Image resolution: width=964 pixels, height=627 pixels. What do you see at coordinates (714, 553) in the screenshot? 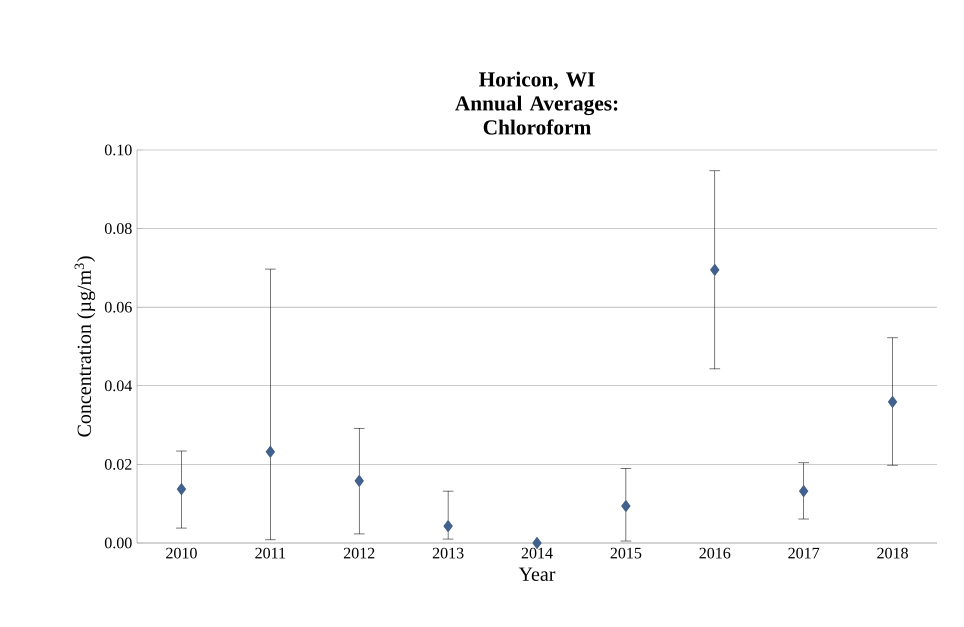
I see `x-tick-label: 2016` at bounding box center [714, 553].